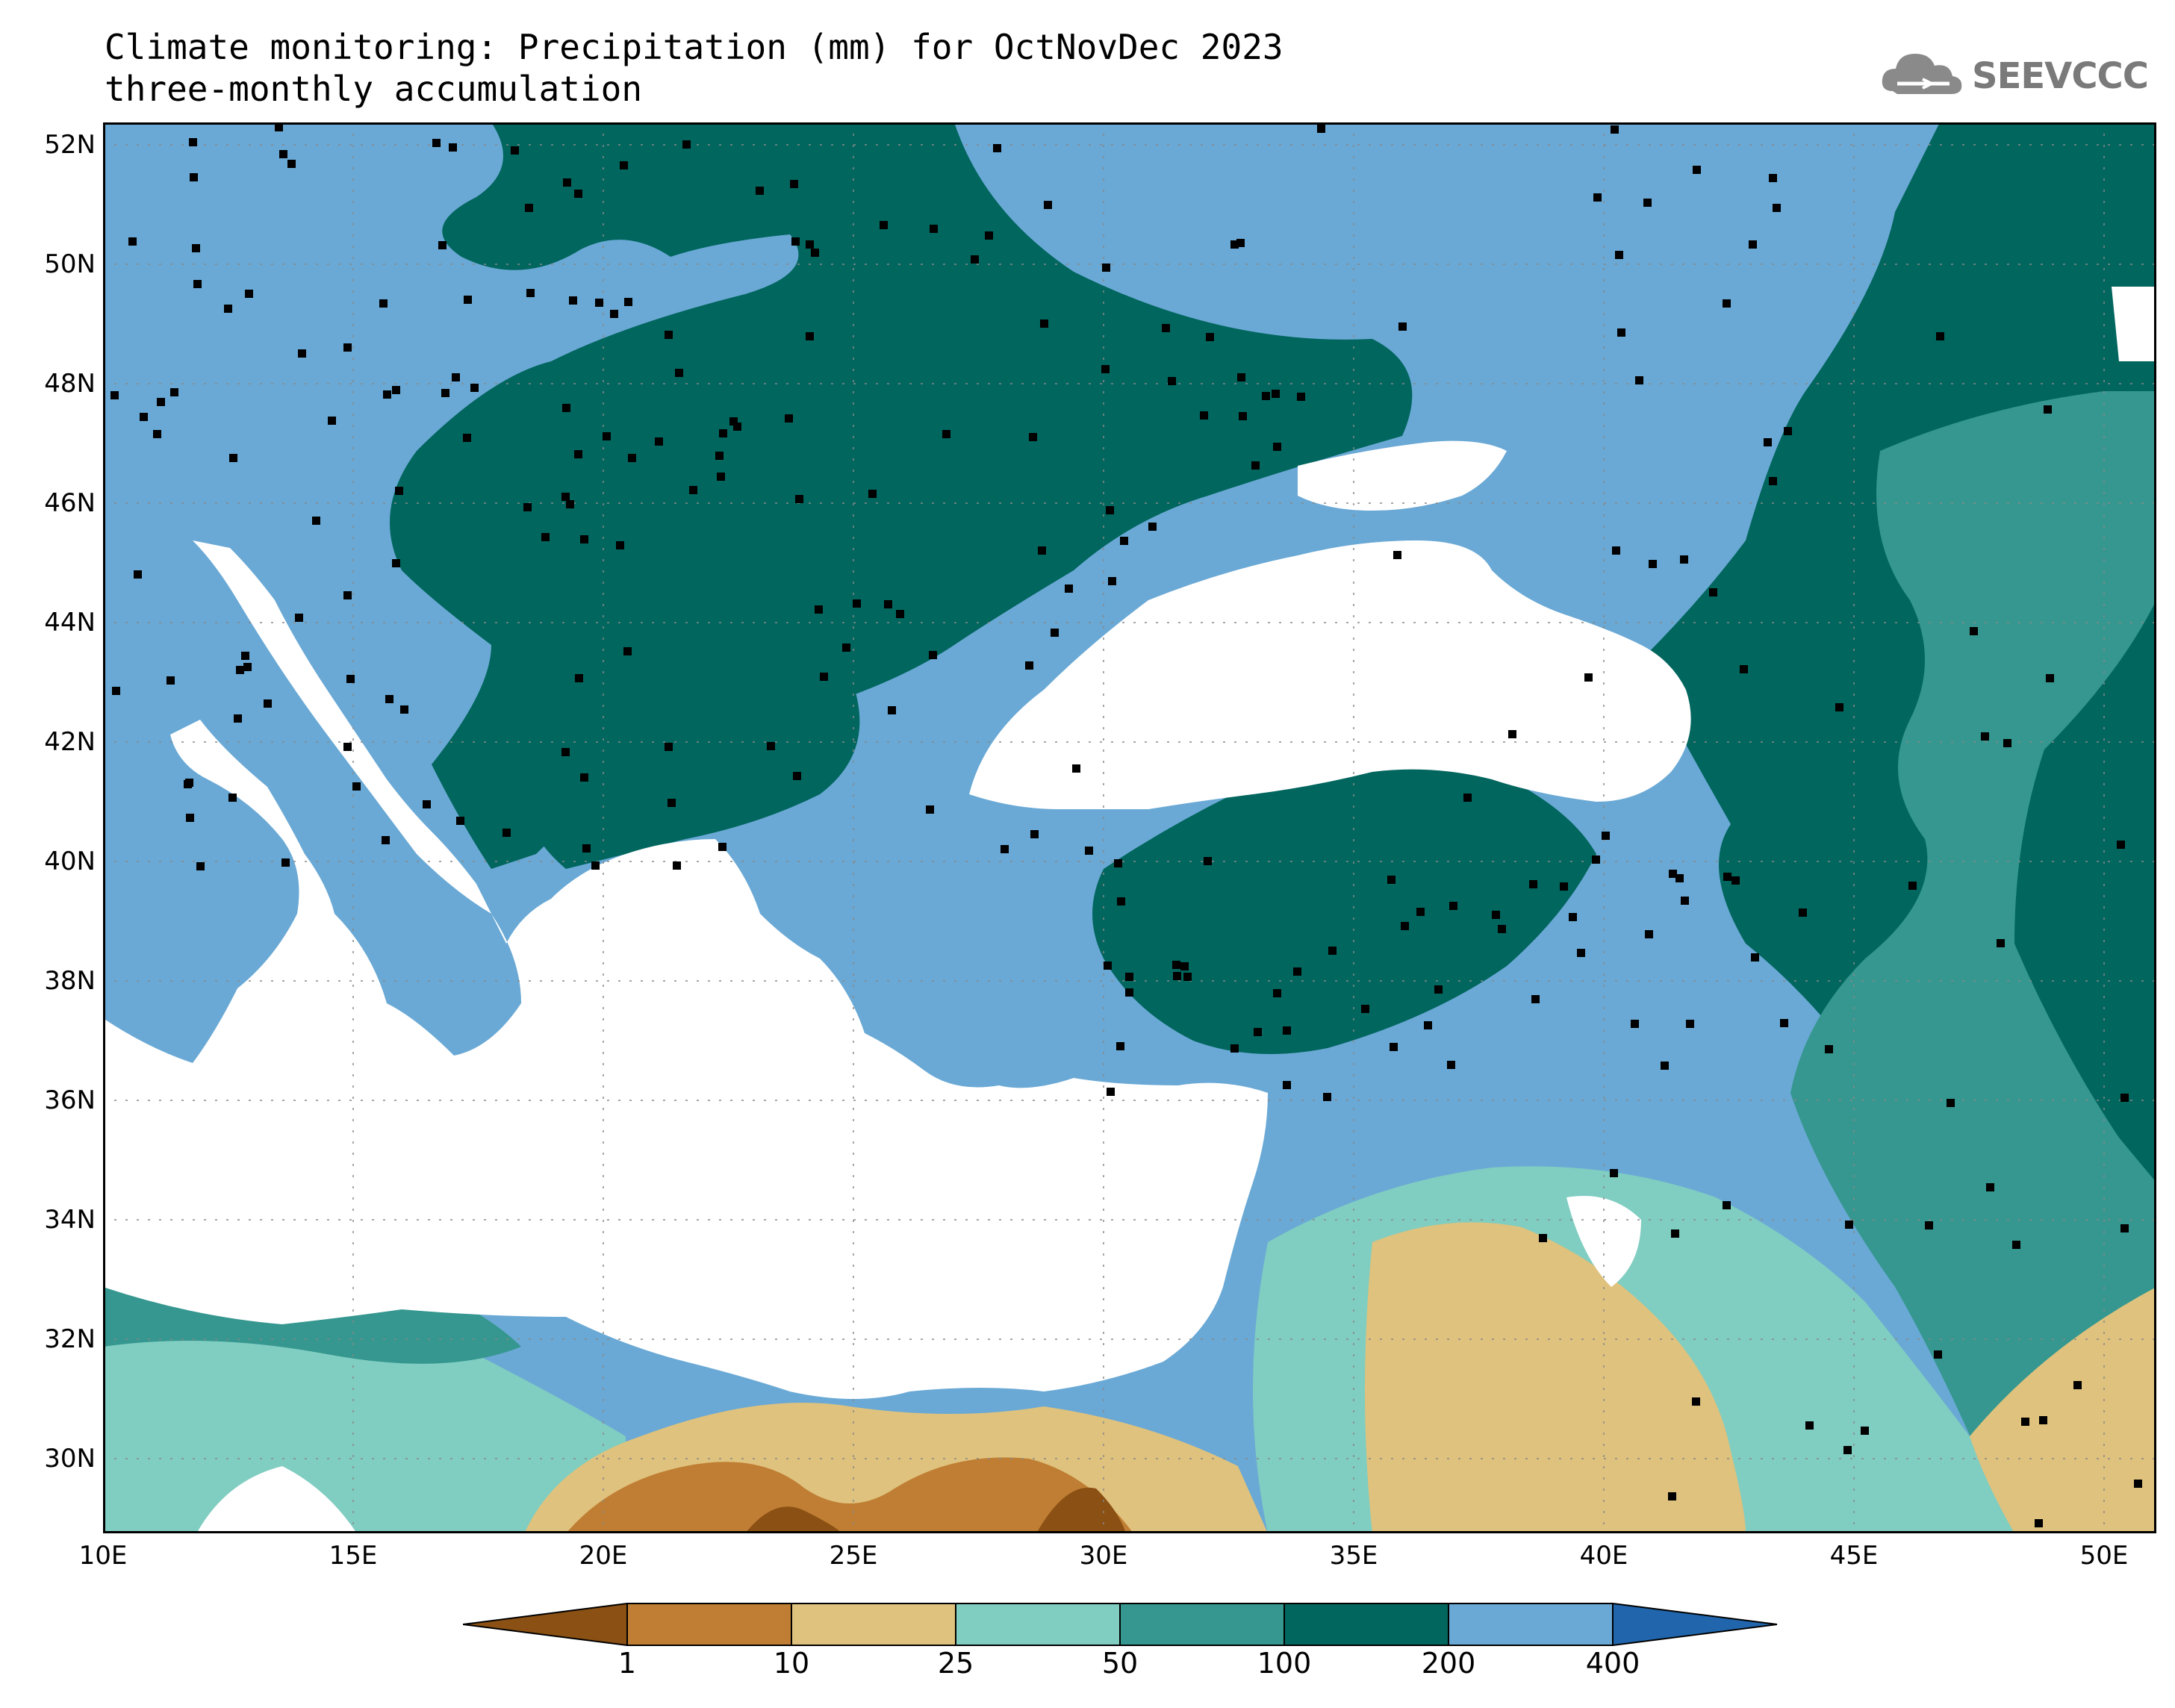  Describe the element at coordinates (1120, 1663) in the screenshot. I see `colorbar-level-label: 50` at that location.